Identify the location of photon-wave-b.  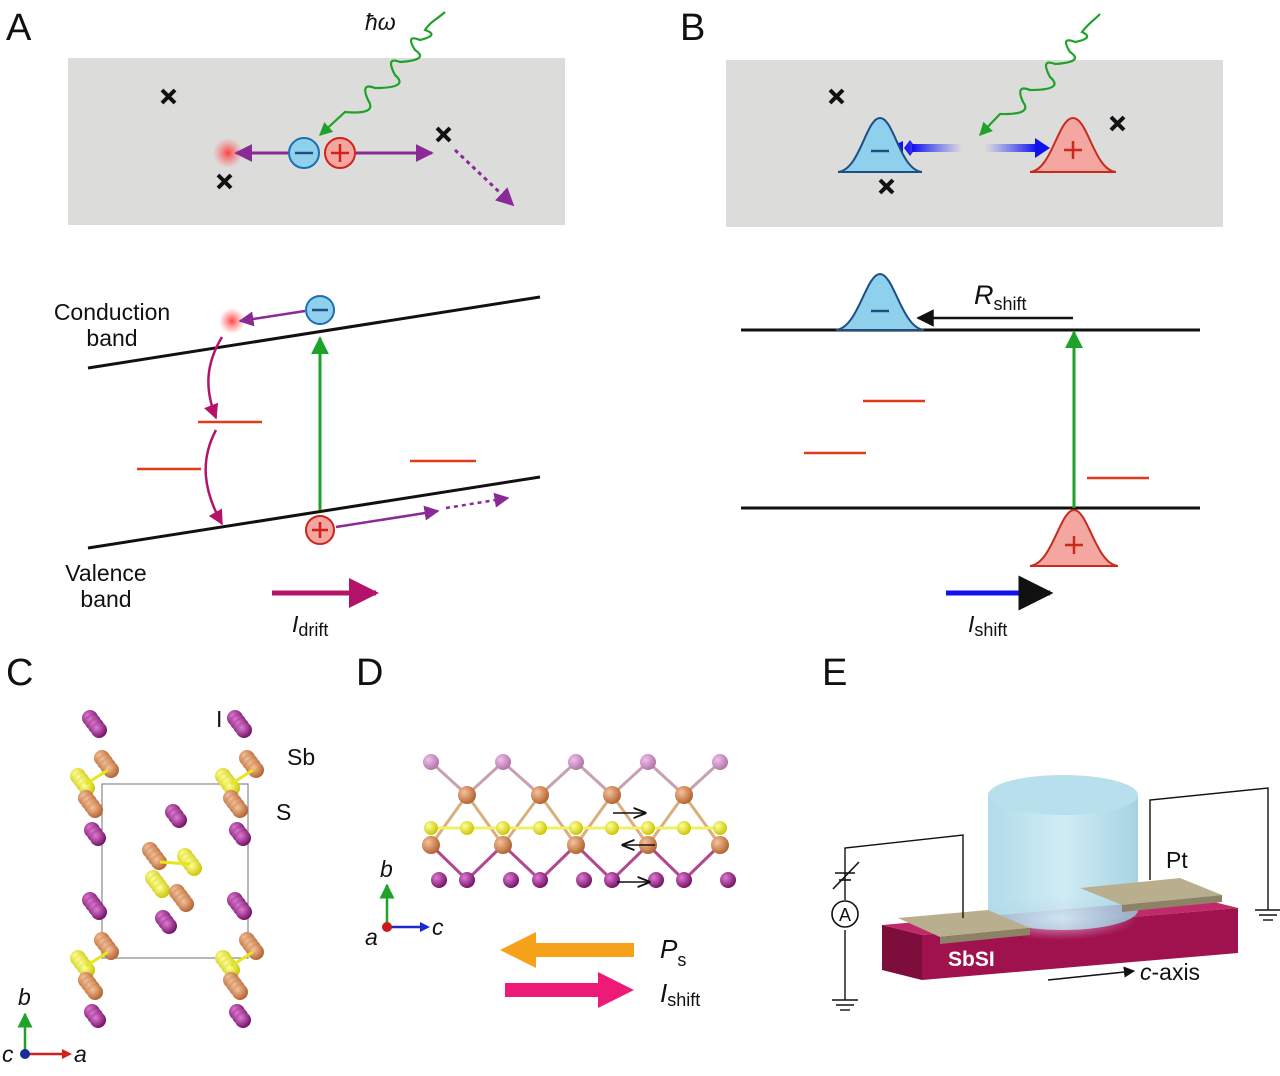
(1040, 74).